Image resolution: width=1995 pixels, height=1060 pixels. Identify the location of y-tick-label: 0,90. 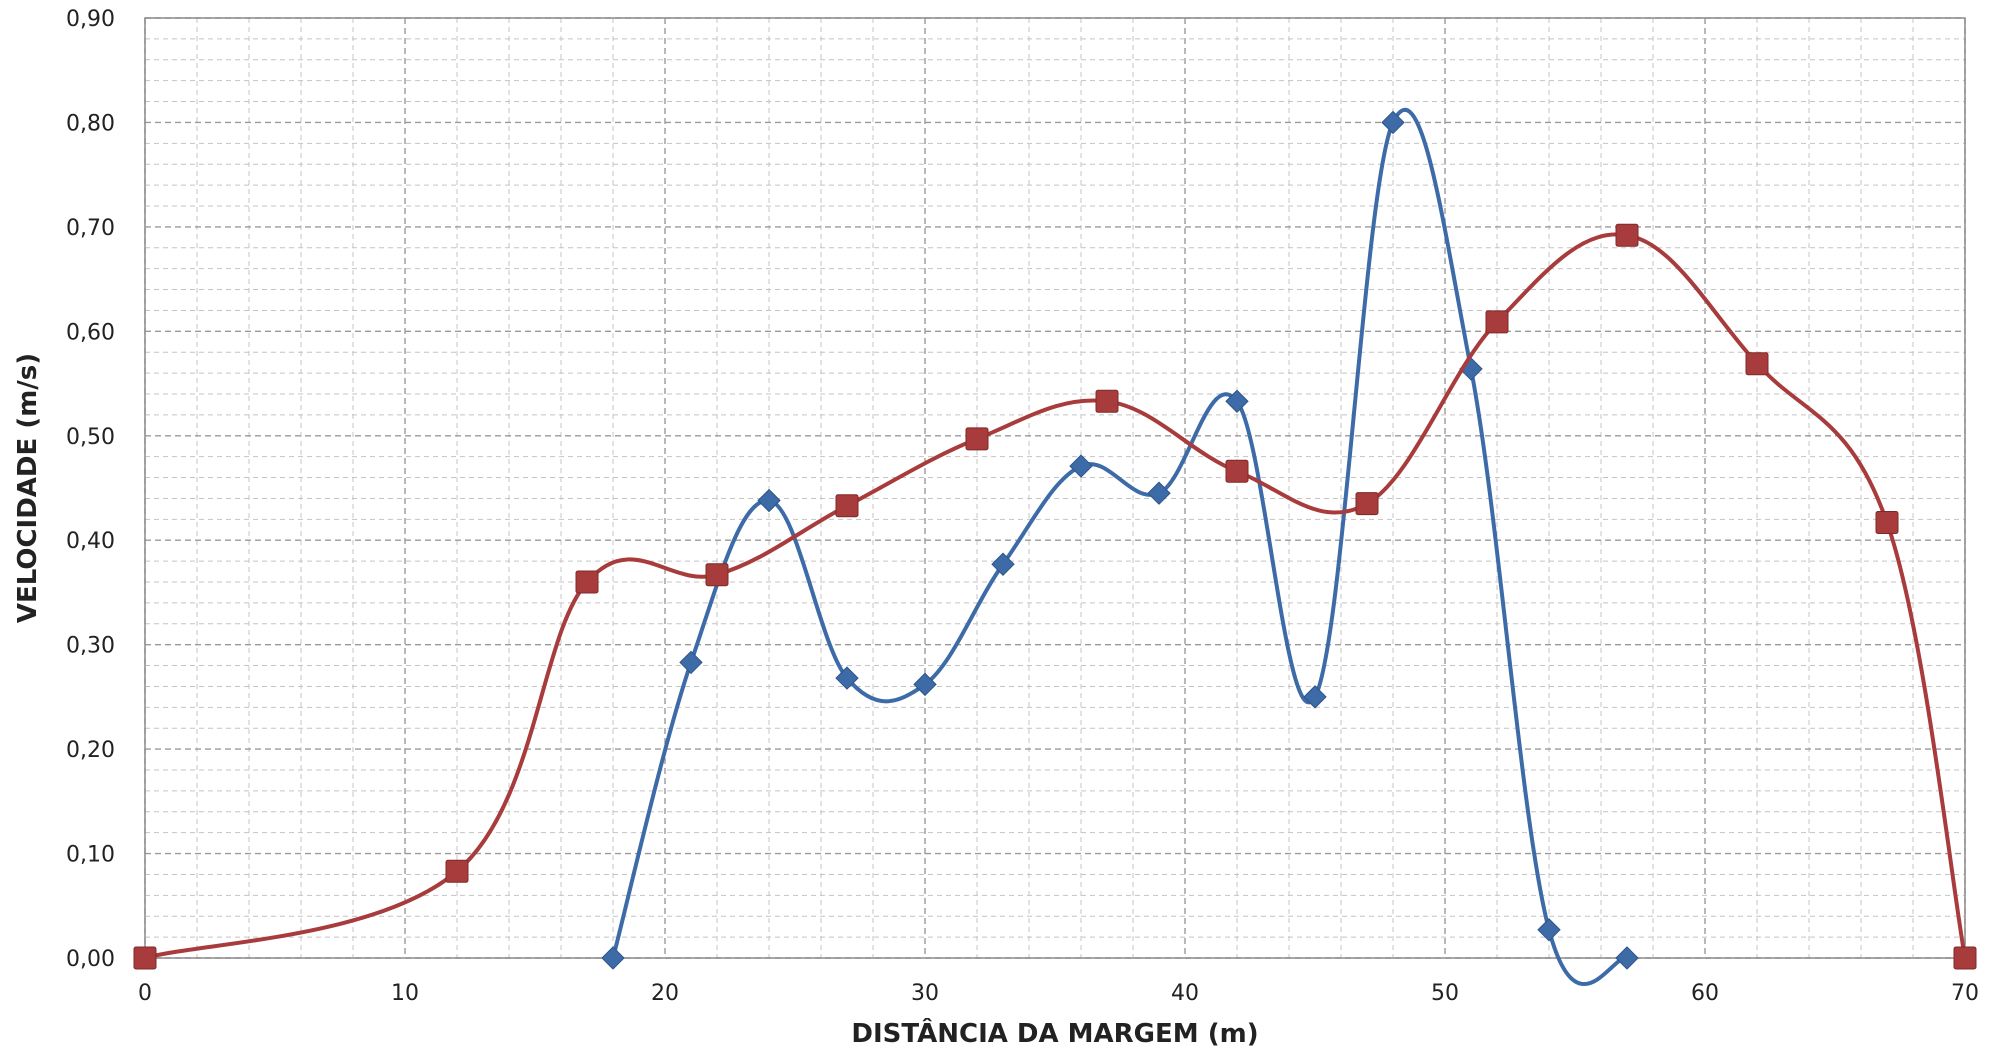
(90, 19).